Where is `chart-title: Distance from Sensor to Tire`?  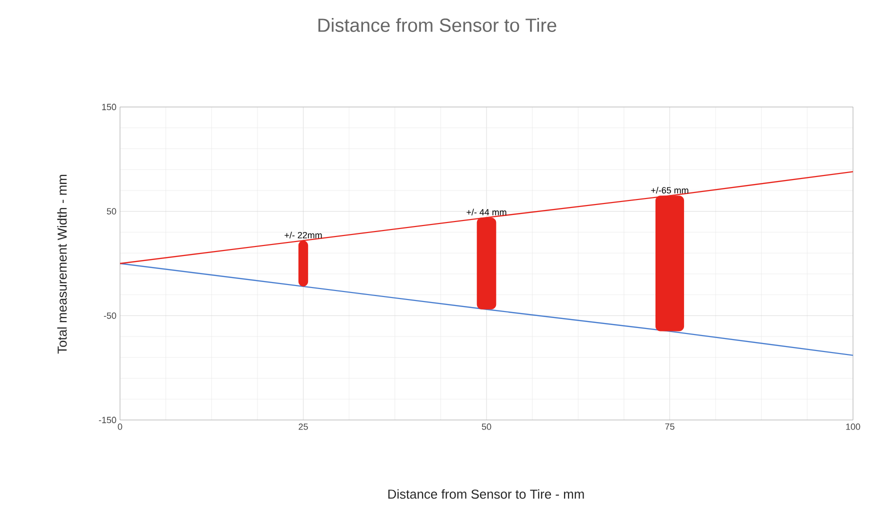
chart-title: Distance from Sensor to Tire is located at coordinates (437, 25).